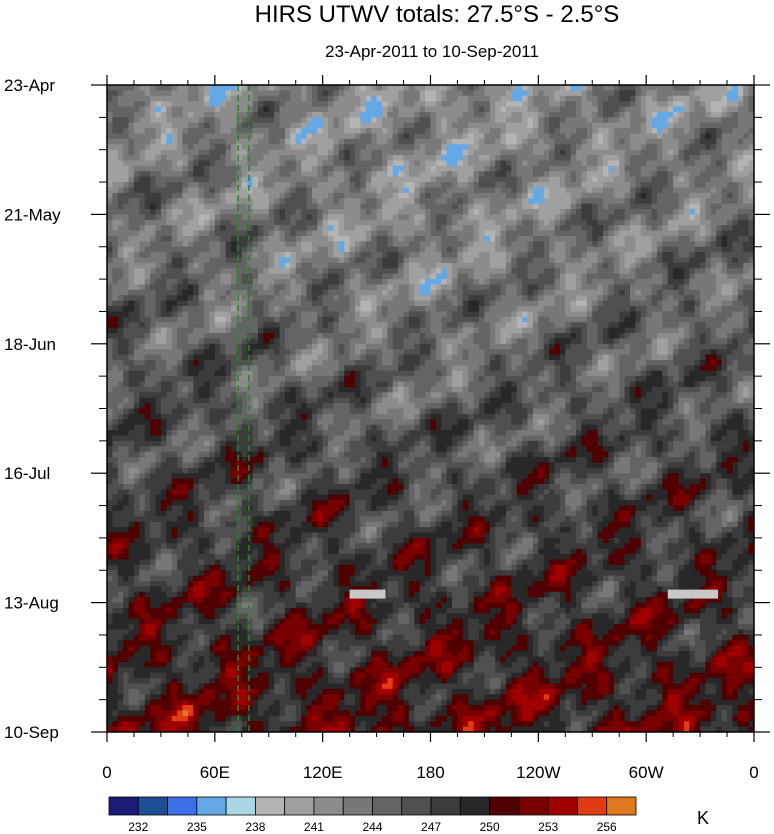  Describe the element at coordinates (432, 51) in the screenshot. I see `chart-subtitle: 23-Apr-2011 to 10-Sep-2011` at that location.